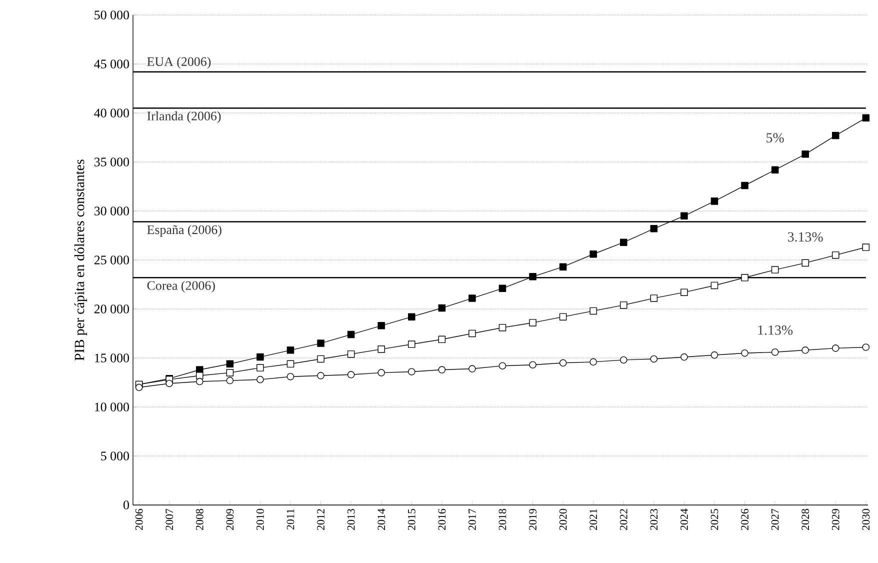  What do you see at coordinates (230, 519) in the screenshot?
I see `x-tick-label: 2009` at bounding box center [230, 519].